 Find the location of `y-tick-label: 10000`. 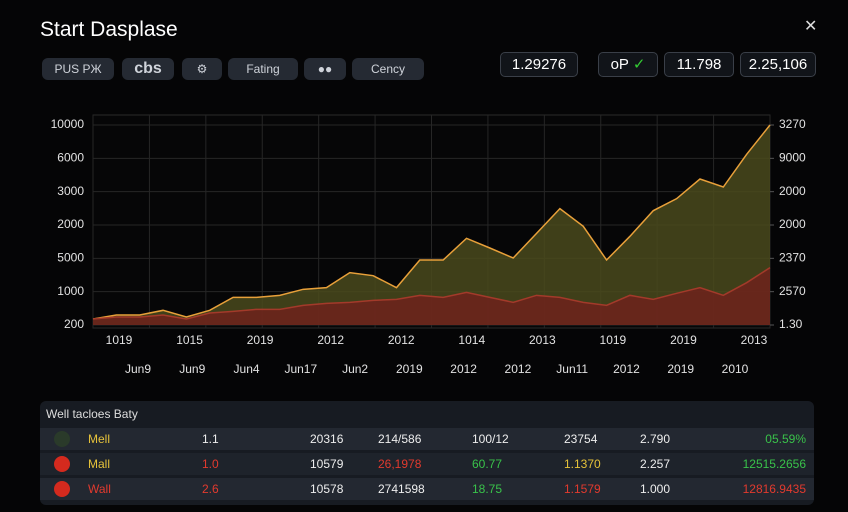

y-tick-label: 10000 is located at coordinates (68, 124).